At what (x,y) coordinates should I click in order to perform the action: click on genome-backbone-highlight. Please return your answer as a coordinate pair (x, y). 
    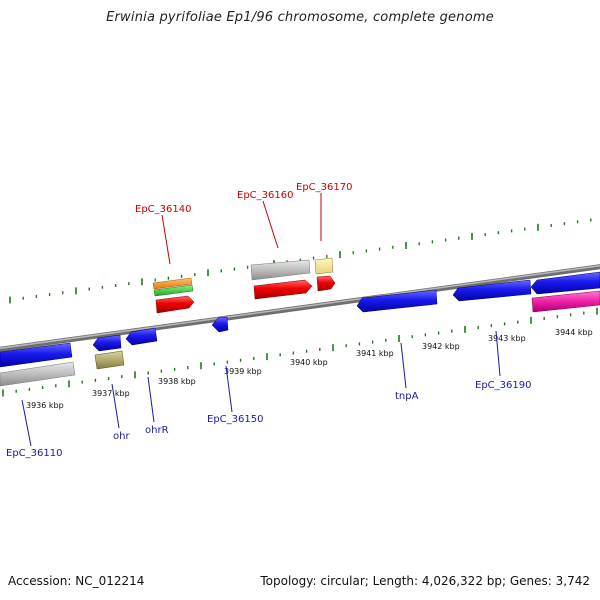
    Looking at the image, I should click on (300, 307).